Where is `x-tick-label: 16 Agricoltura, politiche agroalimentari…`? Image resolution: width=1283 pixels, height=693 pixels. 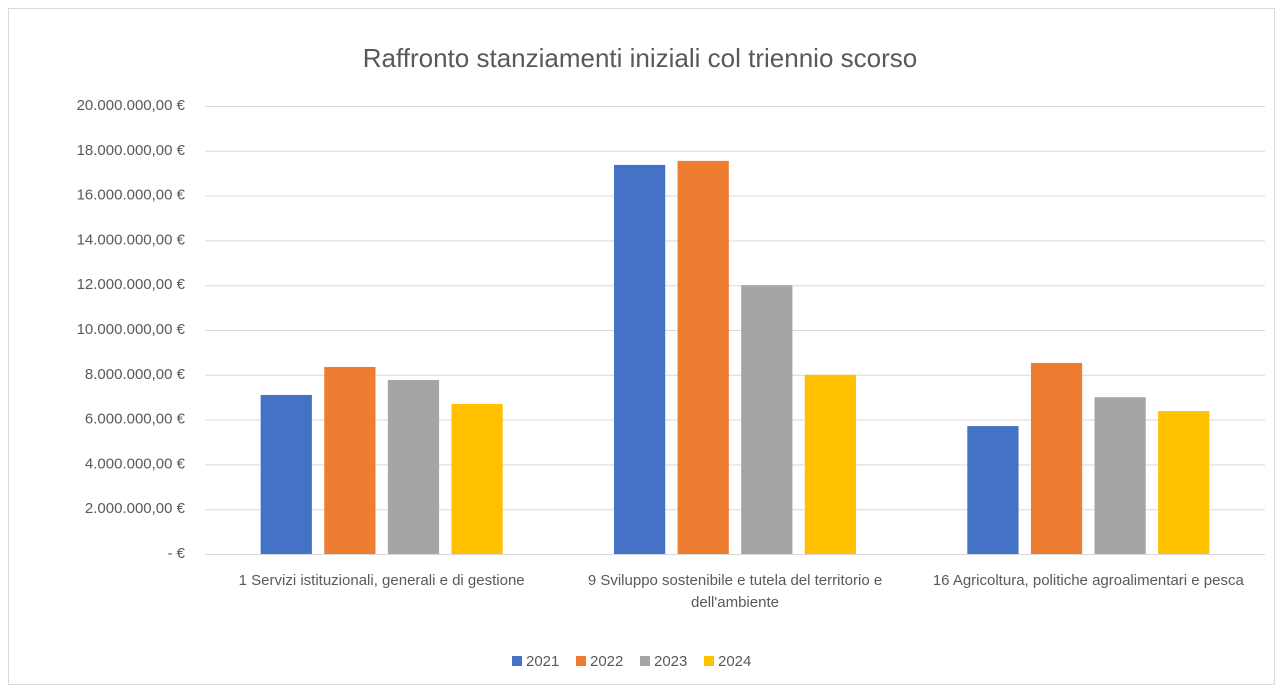
x-tick-label: 16 Agricoltura, politiche agroalimentari… is located at coordinates (1088, 580).